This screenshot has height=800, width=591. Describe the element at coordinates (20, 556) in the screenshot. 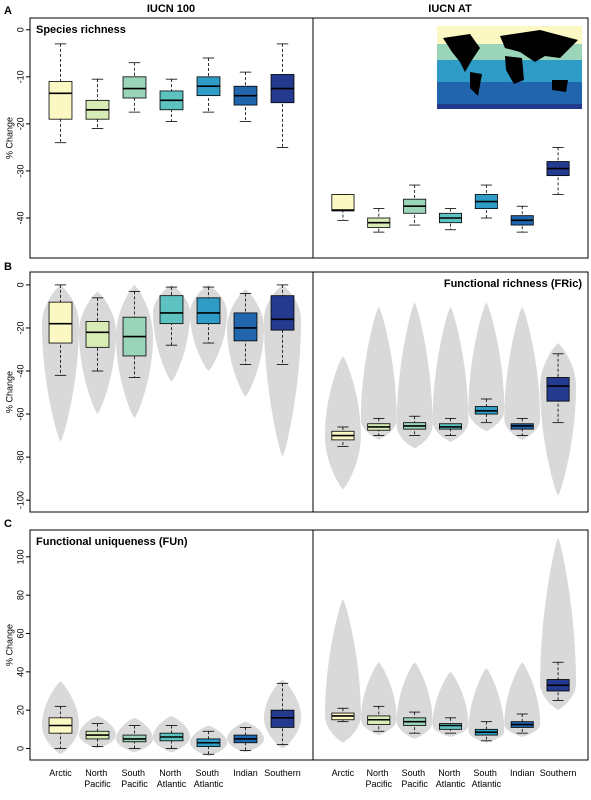

I see `y-tick-label: 100` at that location.